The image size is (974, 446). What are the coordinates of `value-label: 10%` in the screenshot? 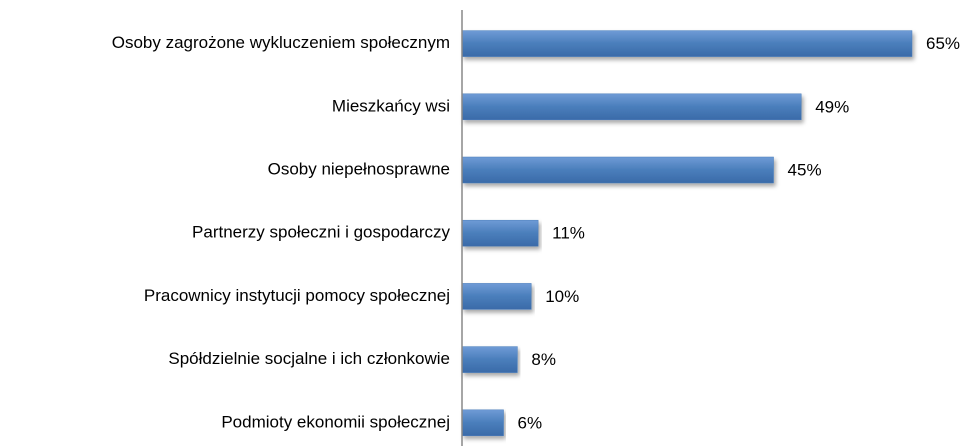 It's located at (562, 296).